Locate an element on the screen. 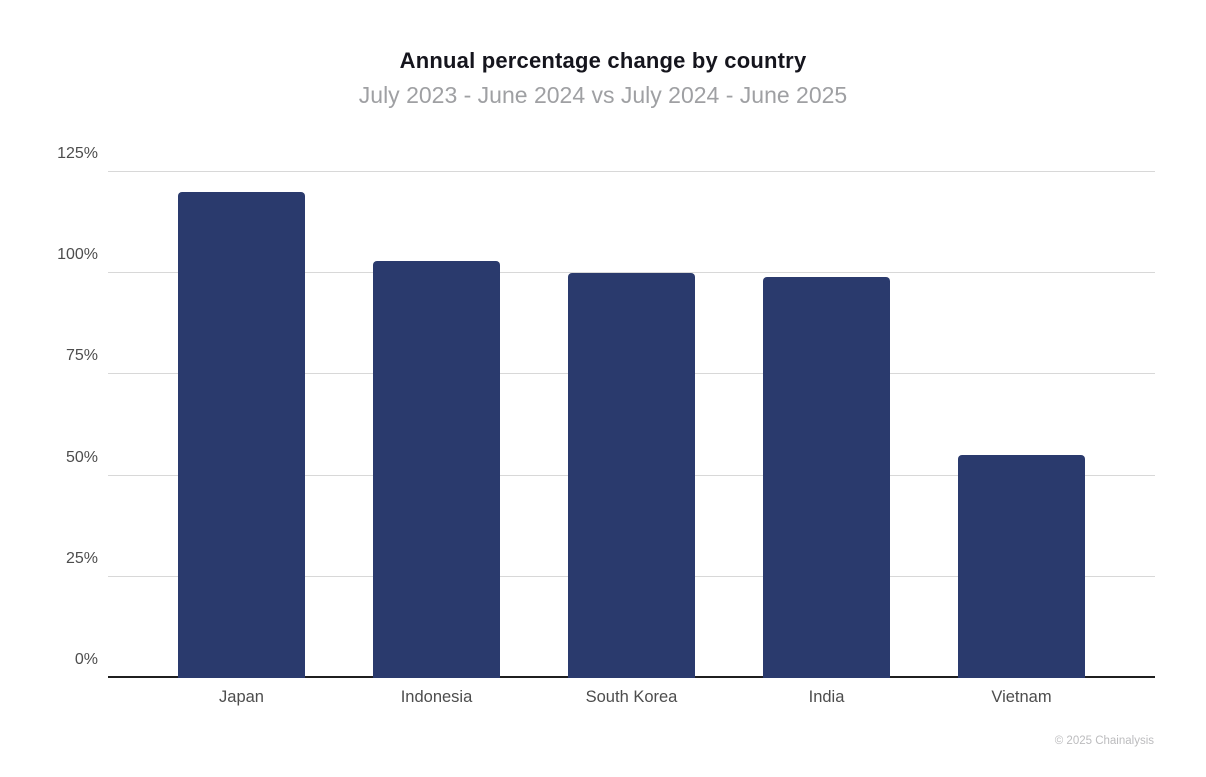 The height and width of the screenshot is (777, 1206). y-tick-label: 75% is located at coordinates (81, 356).